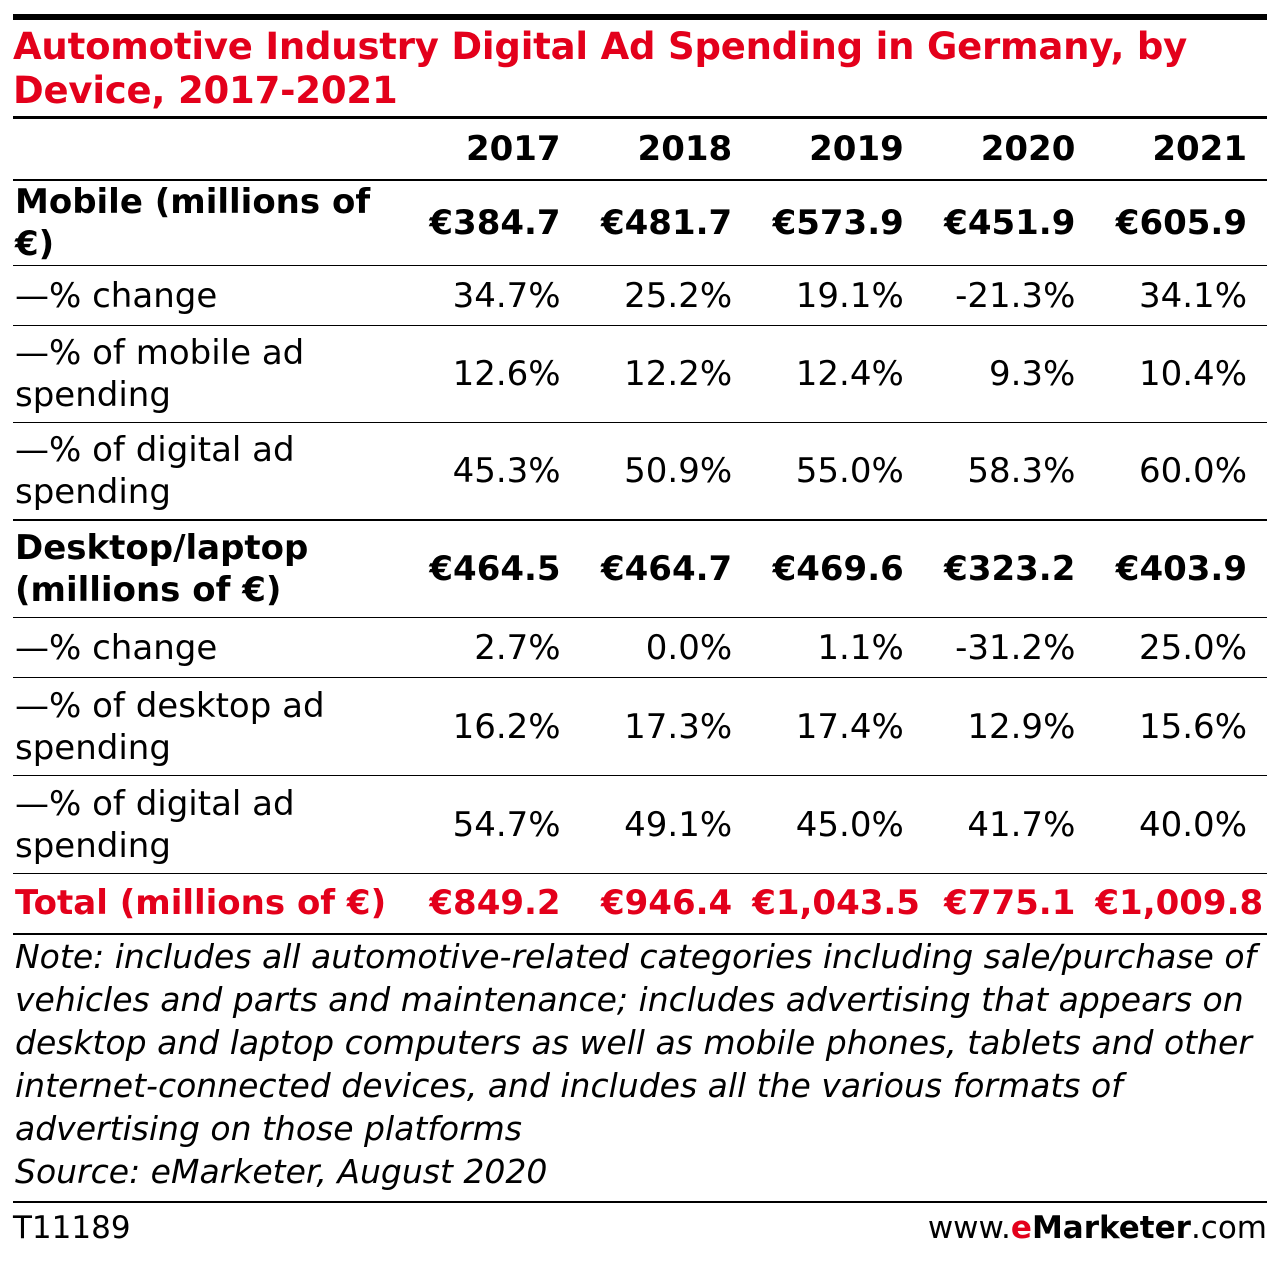 This screenshot has height=1266, width=1280. What do you see at coordinates (211, 568) in the screenshot?
I see `row-label: Desktop/laptop (millions of €)` at bounding box center [211, 568].